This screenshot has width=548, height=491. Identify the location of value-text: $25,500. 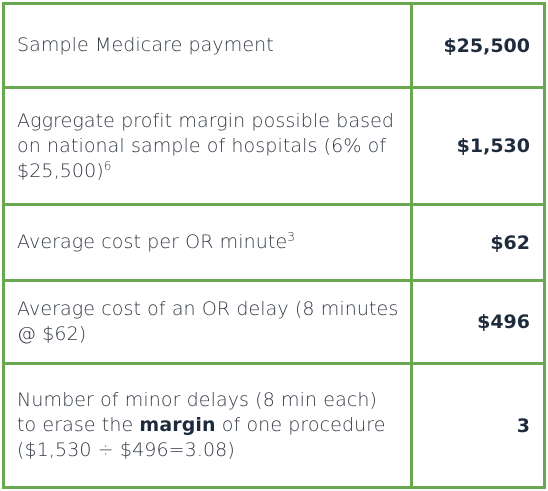
(486, 45).